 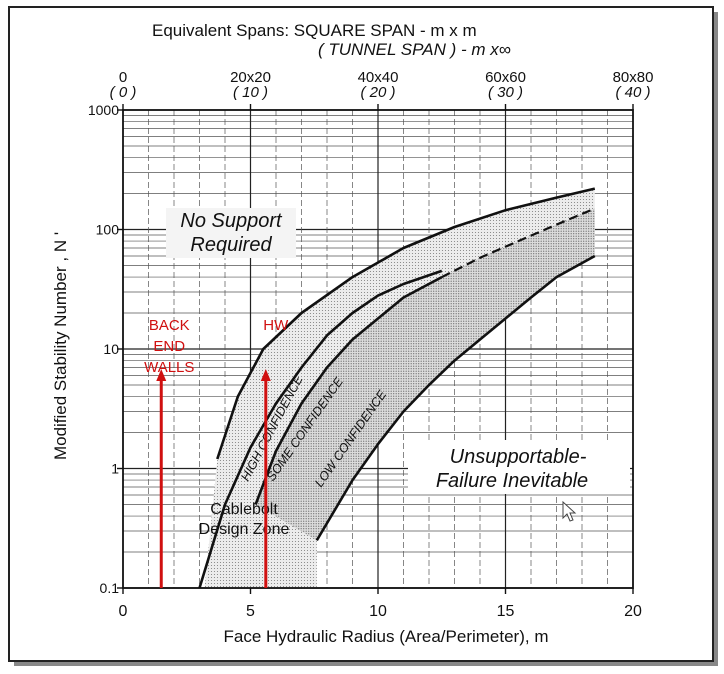 I want to click on top-tick-square: 0, so click(x=123, y=77).